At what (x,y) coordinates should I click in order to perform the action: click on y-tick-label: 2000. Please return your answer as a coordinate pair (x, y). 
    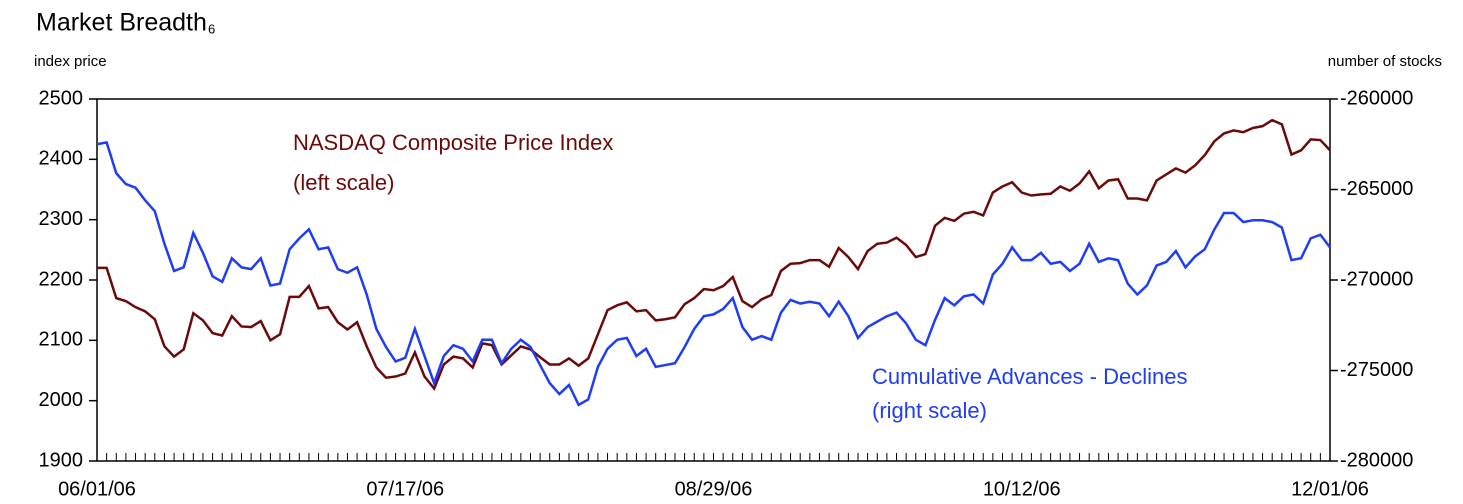
    Looking at the image, I should click on (61, 400).